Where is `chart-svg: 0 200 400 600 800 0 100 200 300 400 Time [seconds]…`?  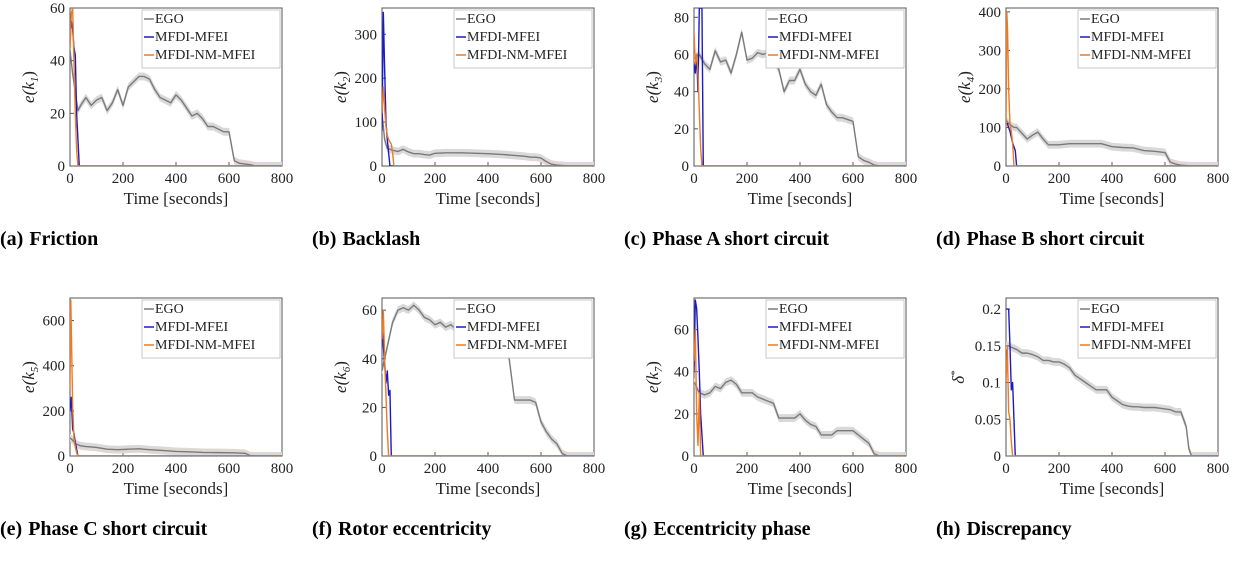
chart-svg: 0 200 400 600 800 0 100 200 300 400 Time [seconds]… is located at coordinates (1092, 106).